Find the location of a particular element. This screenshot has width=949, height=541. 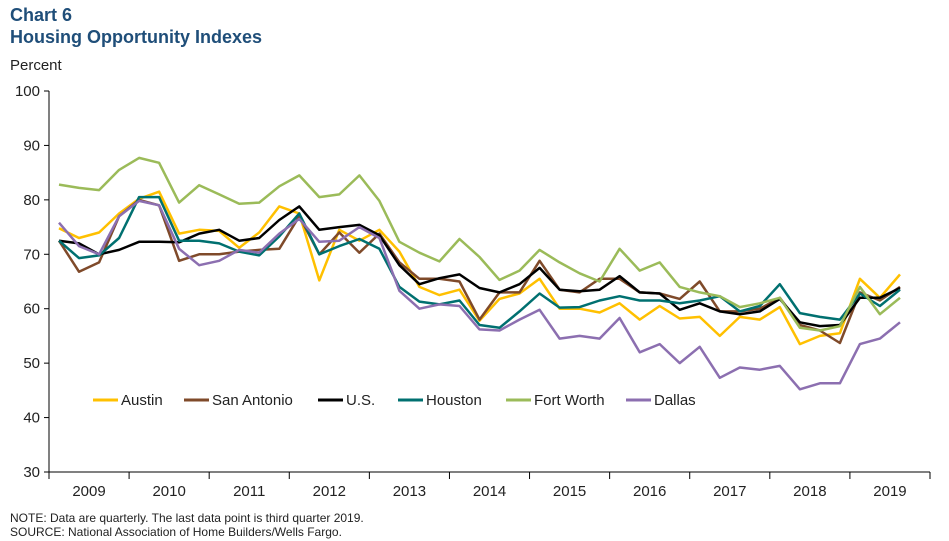

legend-label-dallas: Dallas is located at coordinates (675, 400).